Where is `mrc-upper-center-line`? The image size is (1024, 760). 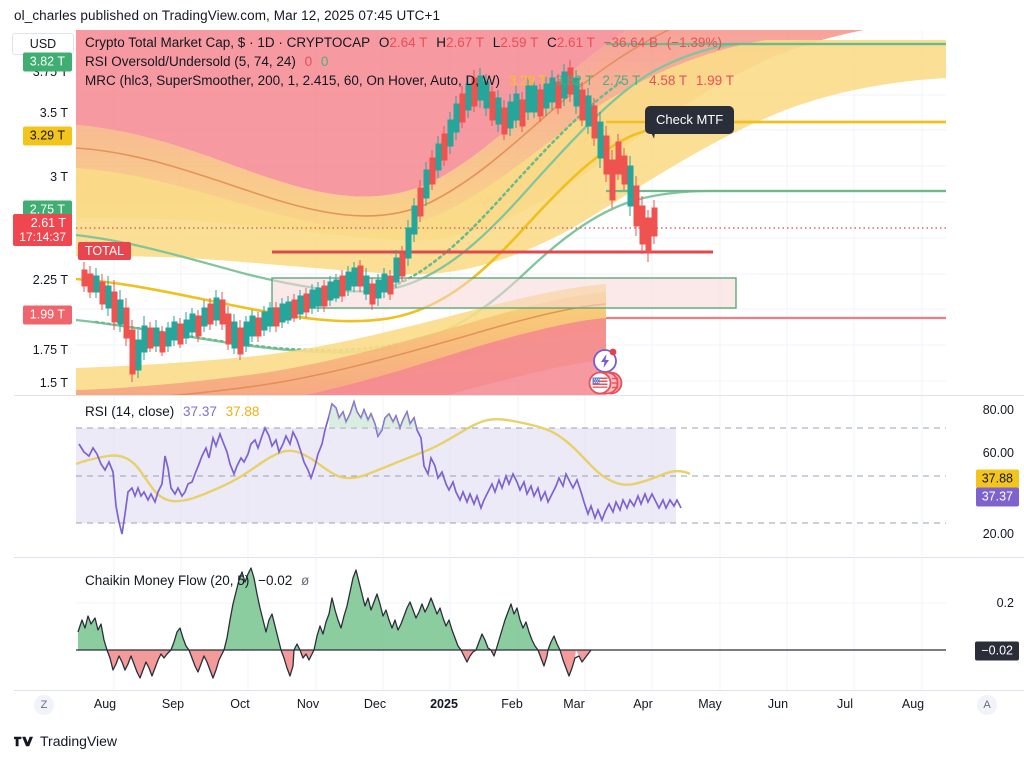 mrc-upper-center-line is located at coordinates (373, 123).